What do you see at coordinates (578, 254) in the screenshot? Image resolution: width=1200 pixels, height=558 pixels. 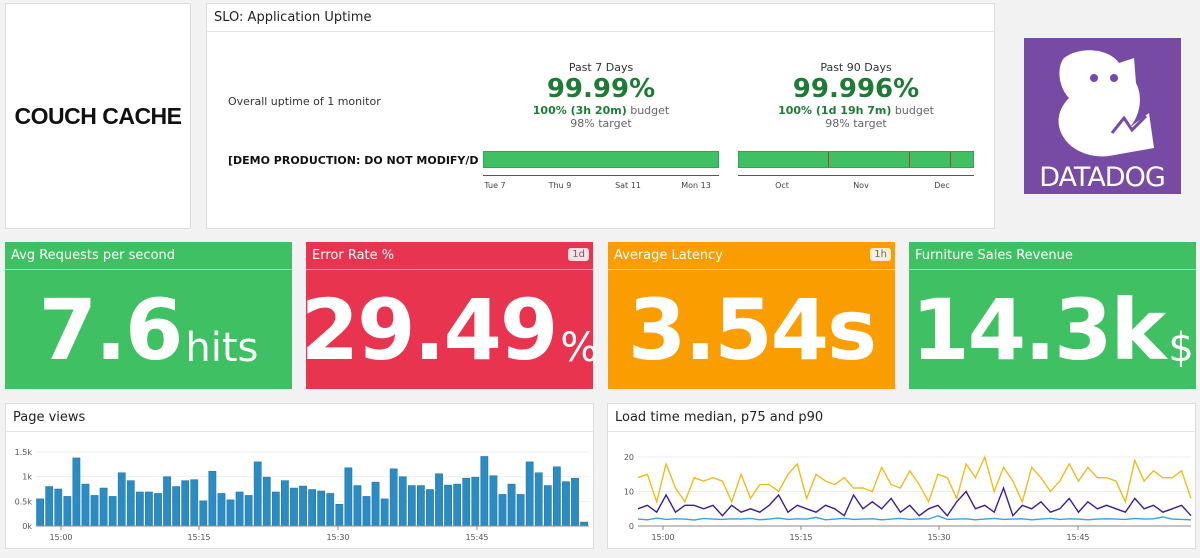 I see `timeframe-badge: 1d` at bounding box center [578, 254].